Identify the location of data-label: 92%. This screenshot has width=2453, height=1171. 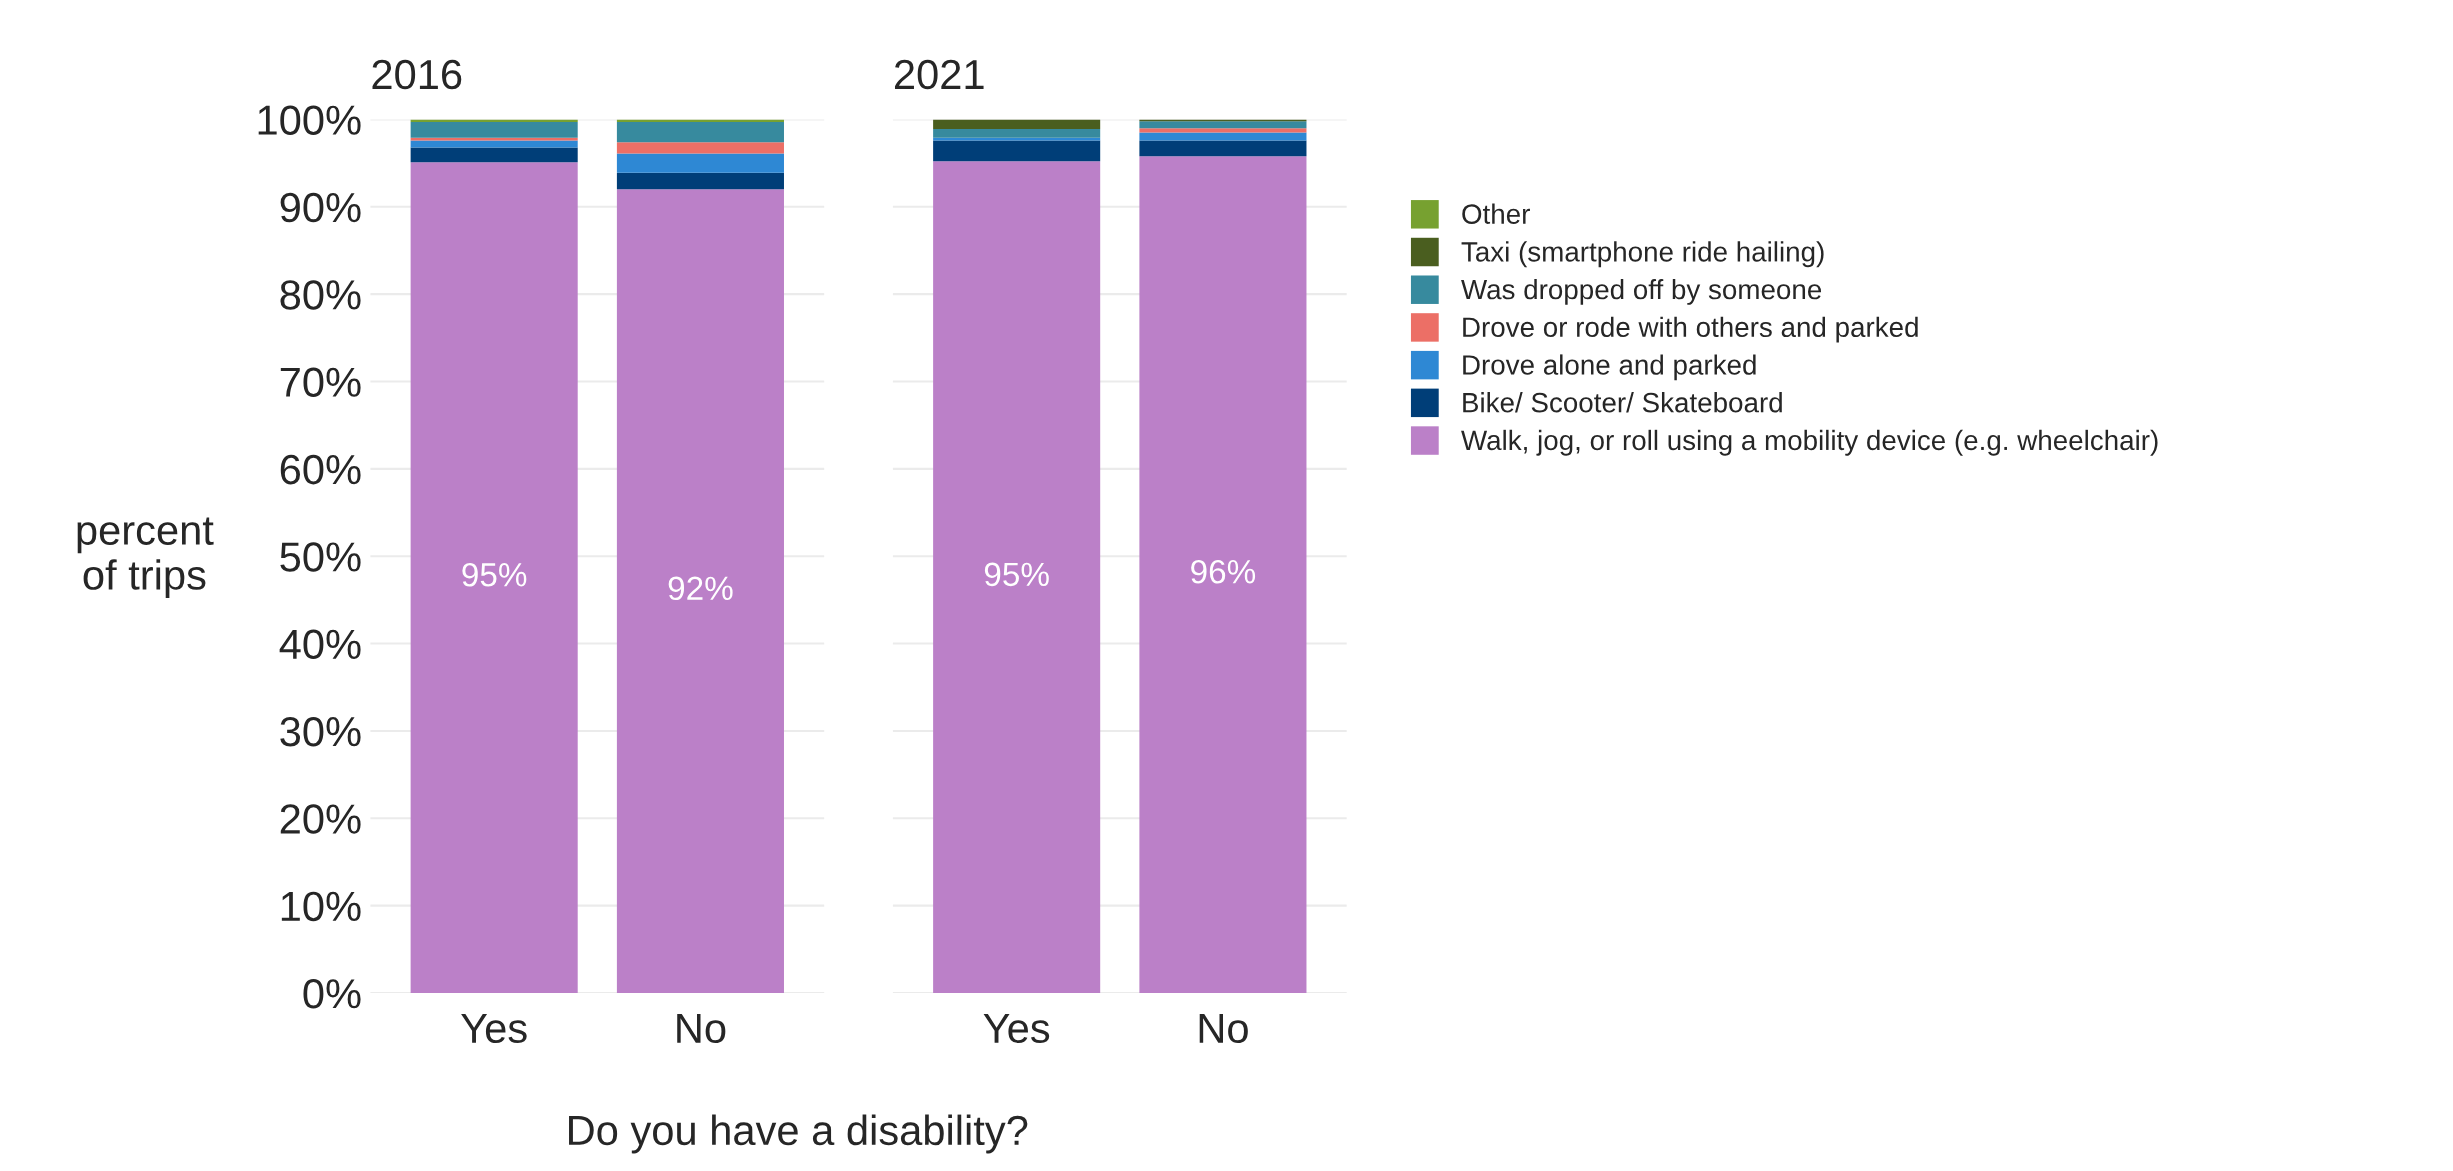
(700, 588).